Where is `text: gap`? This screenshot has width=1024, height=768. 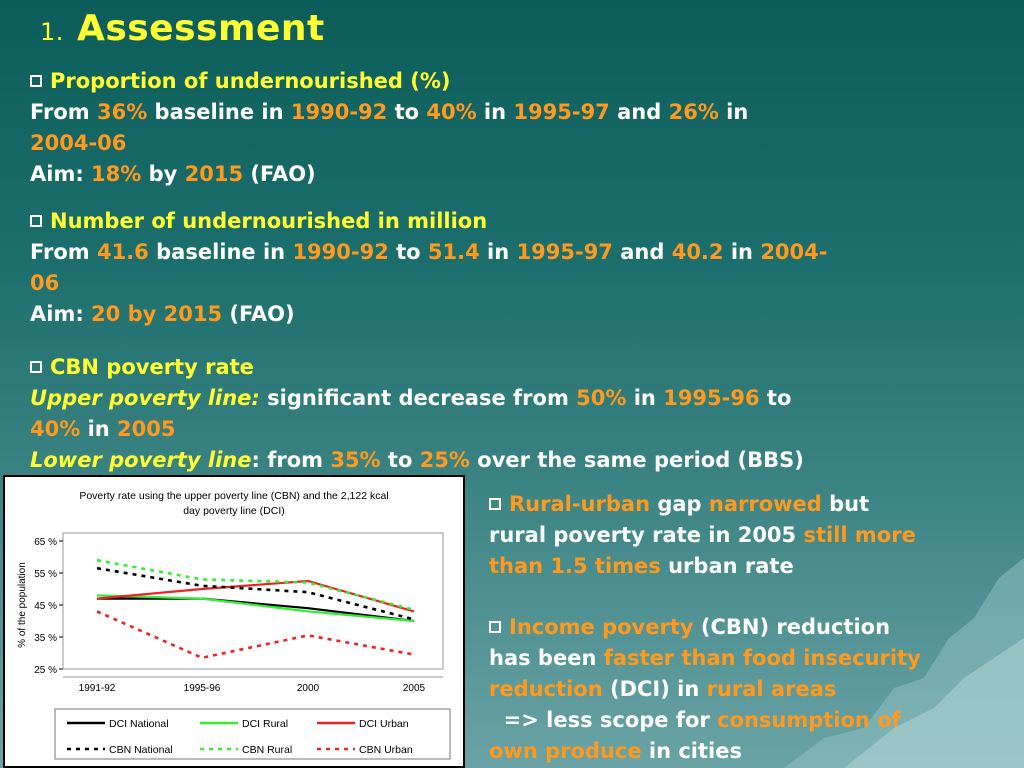 text: gap is located at coordinates (679, 504).